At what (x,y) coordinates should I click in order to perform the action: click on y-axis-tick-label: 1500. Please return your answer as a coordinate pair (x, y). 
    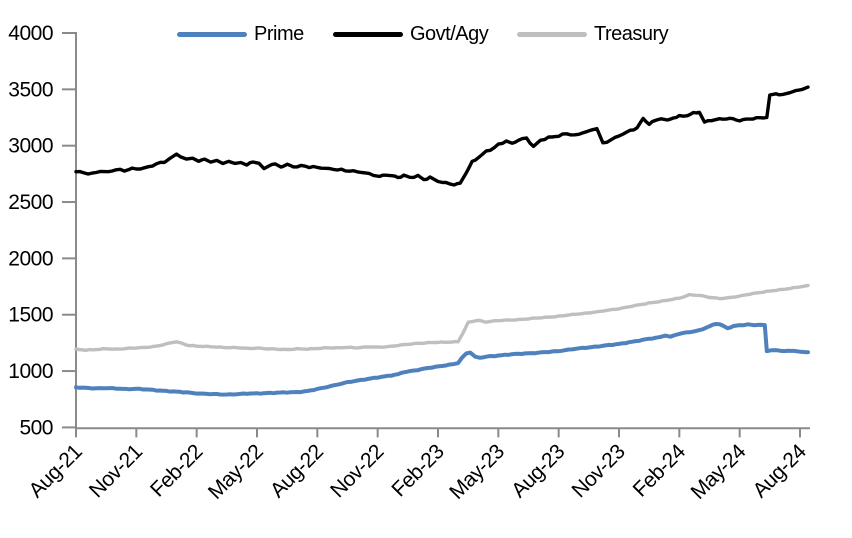
    Looking at the image, I should click on (30, 315).